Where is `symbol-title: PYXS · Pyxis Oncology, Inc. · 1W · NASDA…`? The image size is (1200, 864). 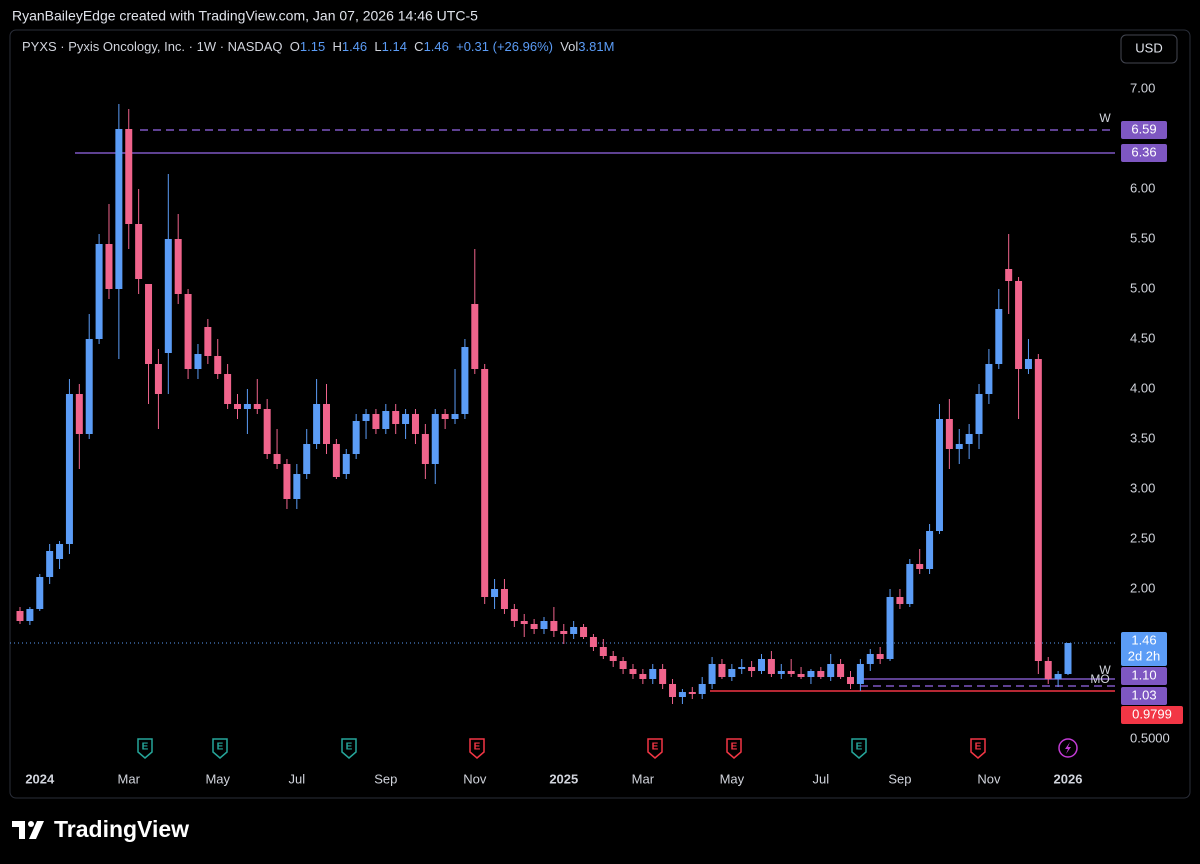 symbol-title: PYXS · Pyxis Oncology, Inc. · 1W · NASDA… is located at coordinates (152, 46).